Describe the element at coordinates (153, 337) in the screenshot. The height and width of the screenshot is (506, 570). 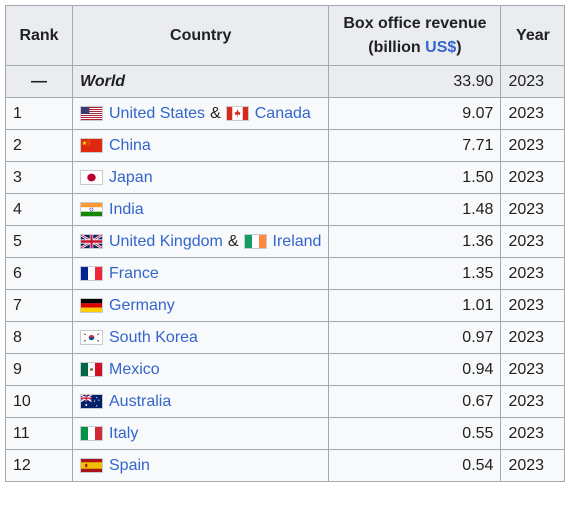
I see `country-link: South Korea` at that location.